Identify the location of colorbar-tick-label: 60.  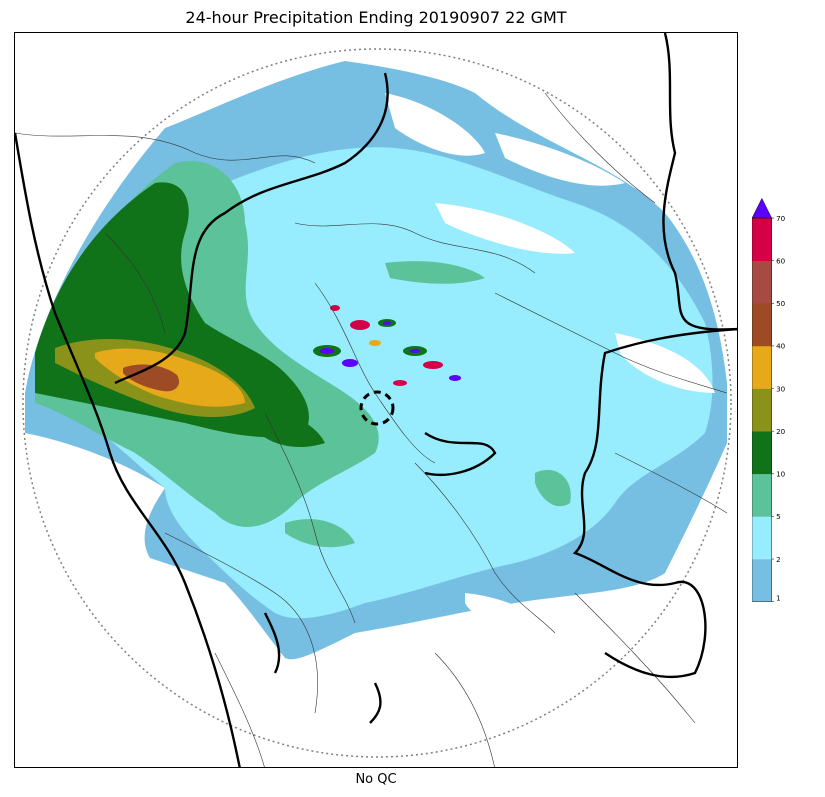
(781, 260).